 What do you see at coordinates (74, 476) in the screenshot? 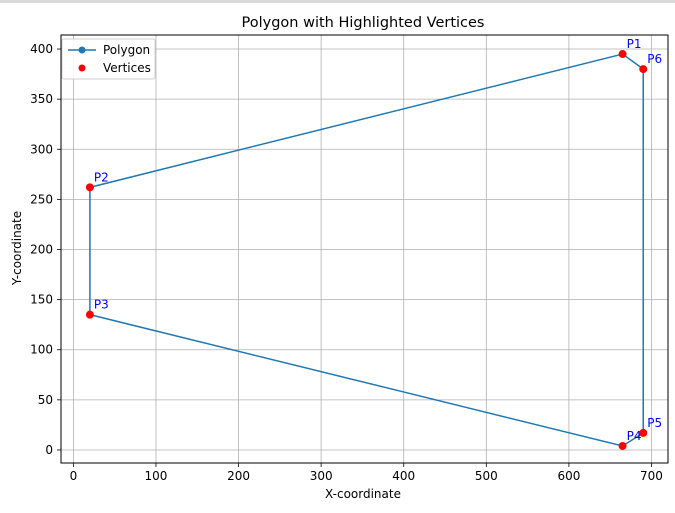
I see `x-tick-label: 0` at bounding box center [74, 476].